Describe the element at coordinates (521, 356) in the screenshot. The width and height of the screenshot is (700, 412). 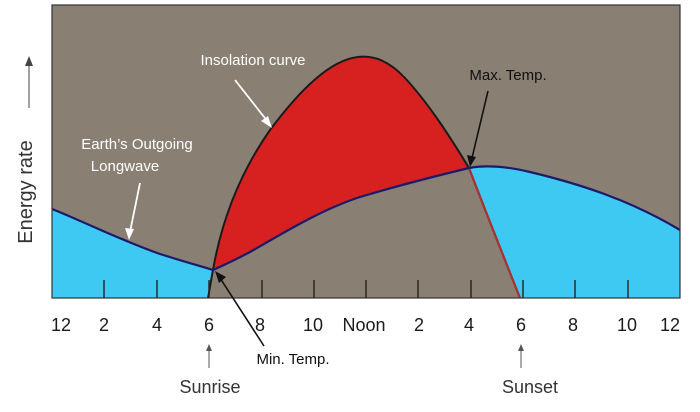
I see `sunset-marker-arrow-icon` at that location.